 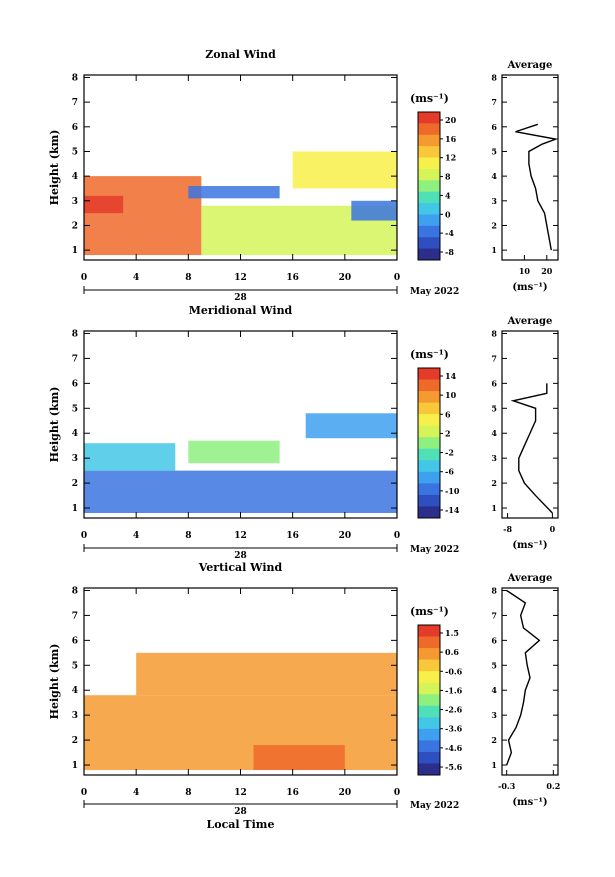 What do you see at coordinates (494, 383) in the screenshot?
I see `profile-y-tick-label: 6` at bounding box center [494, 383].